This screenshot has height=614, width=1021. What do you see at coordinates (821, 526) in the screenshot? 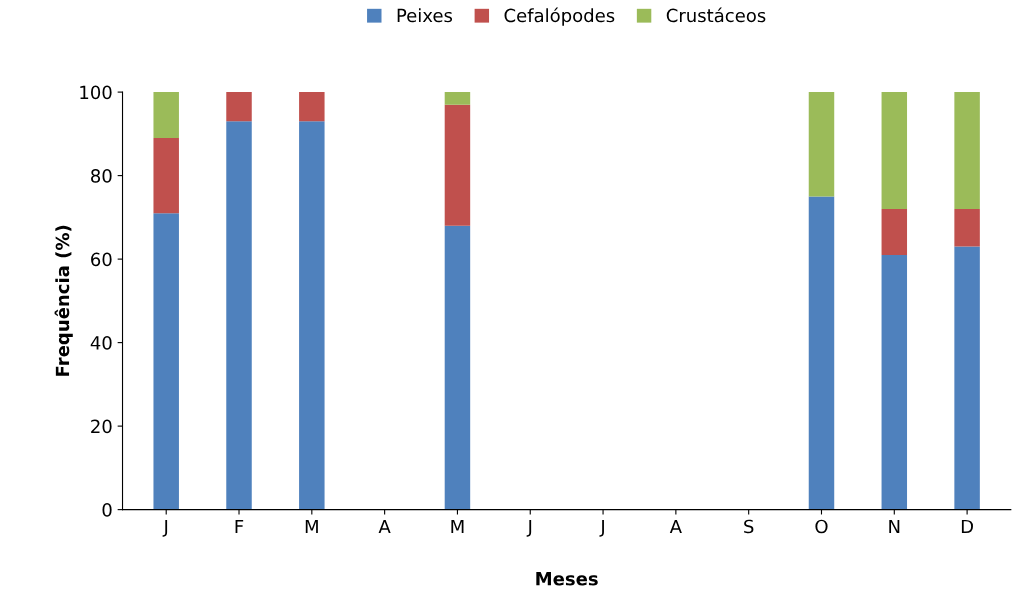
I see `x-tick-label: O` at bounding box center [821, 526].